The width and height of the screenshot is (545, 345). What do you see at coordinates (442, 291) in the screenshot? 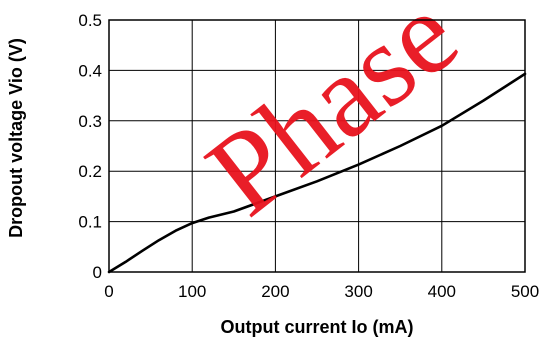
I see `x-tick-label: 400` at bounding box center [442, 291].